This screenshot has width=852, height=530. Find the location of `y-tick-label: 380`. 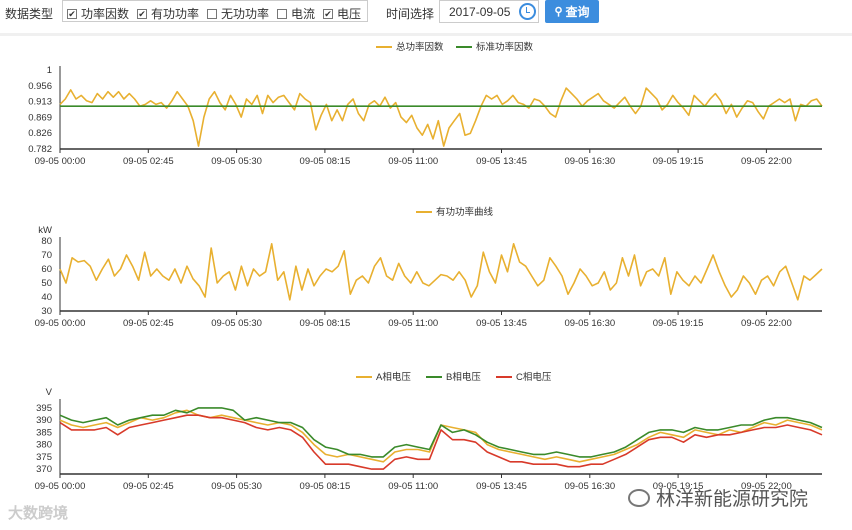

y-tick-label: 380 is located at coordinates (44, 445).